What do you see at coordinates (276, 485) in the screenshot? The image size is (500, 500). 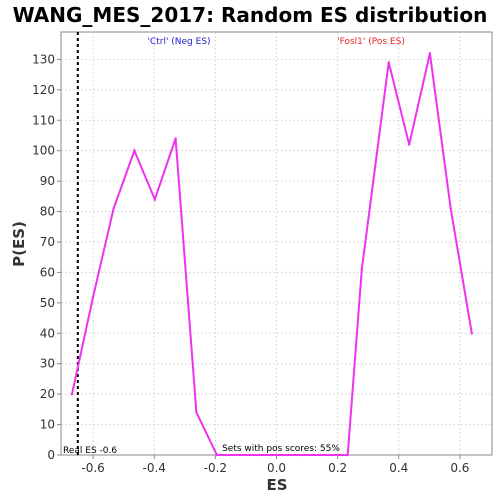 I see `x-axis-label: ES` at bounding box center [276, 485].